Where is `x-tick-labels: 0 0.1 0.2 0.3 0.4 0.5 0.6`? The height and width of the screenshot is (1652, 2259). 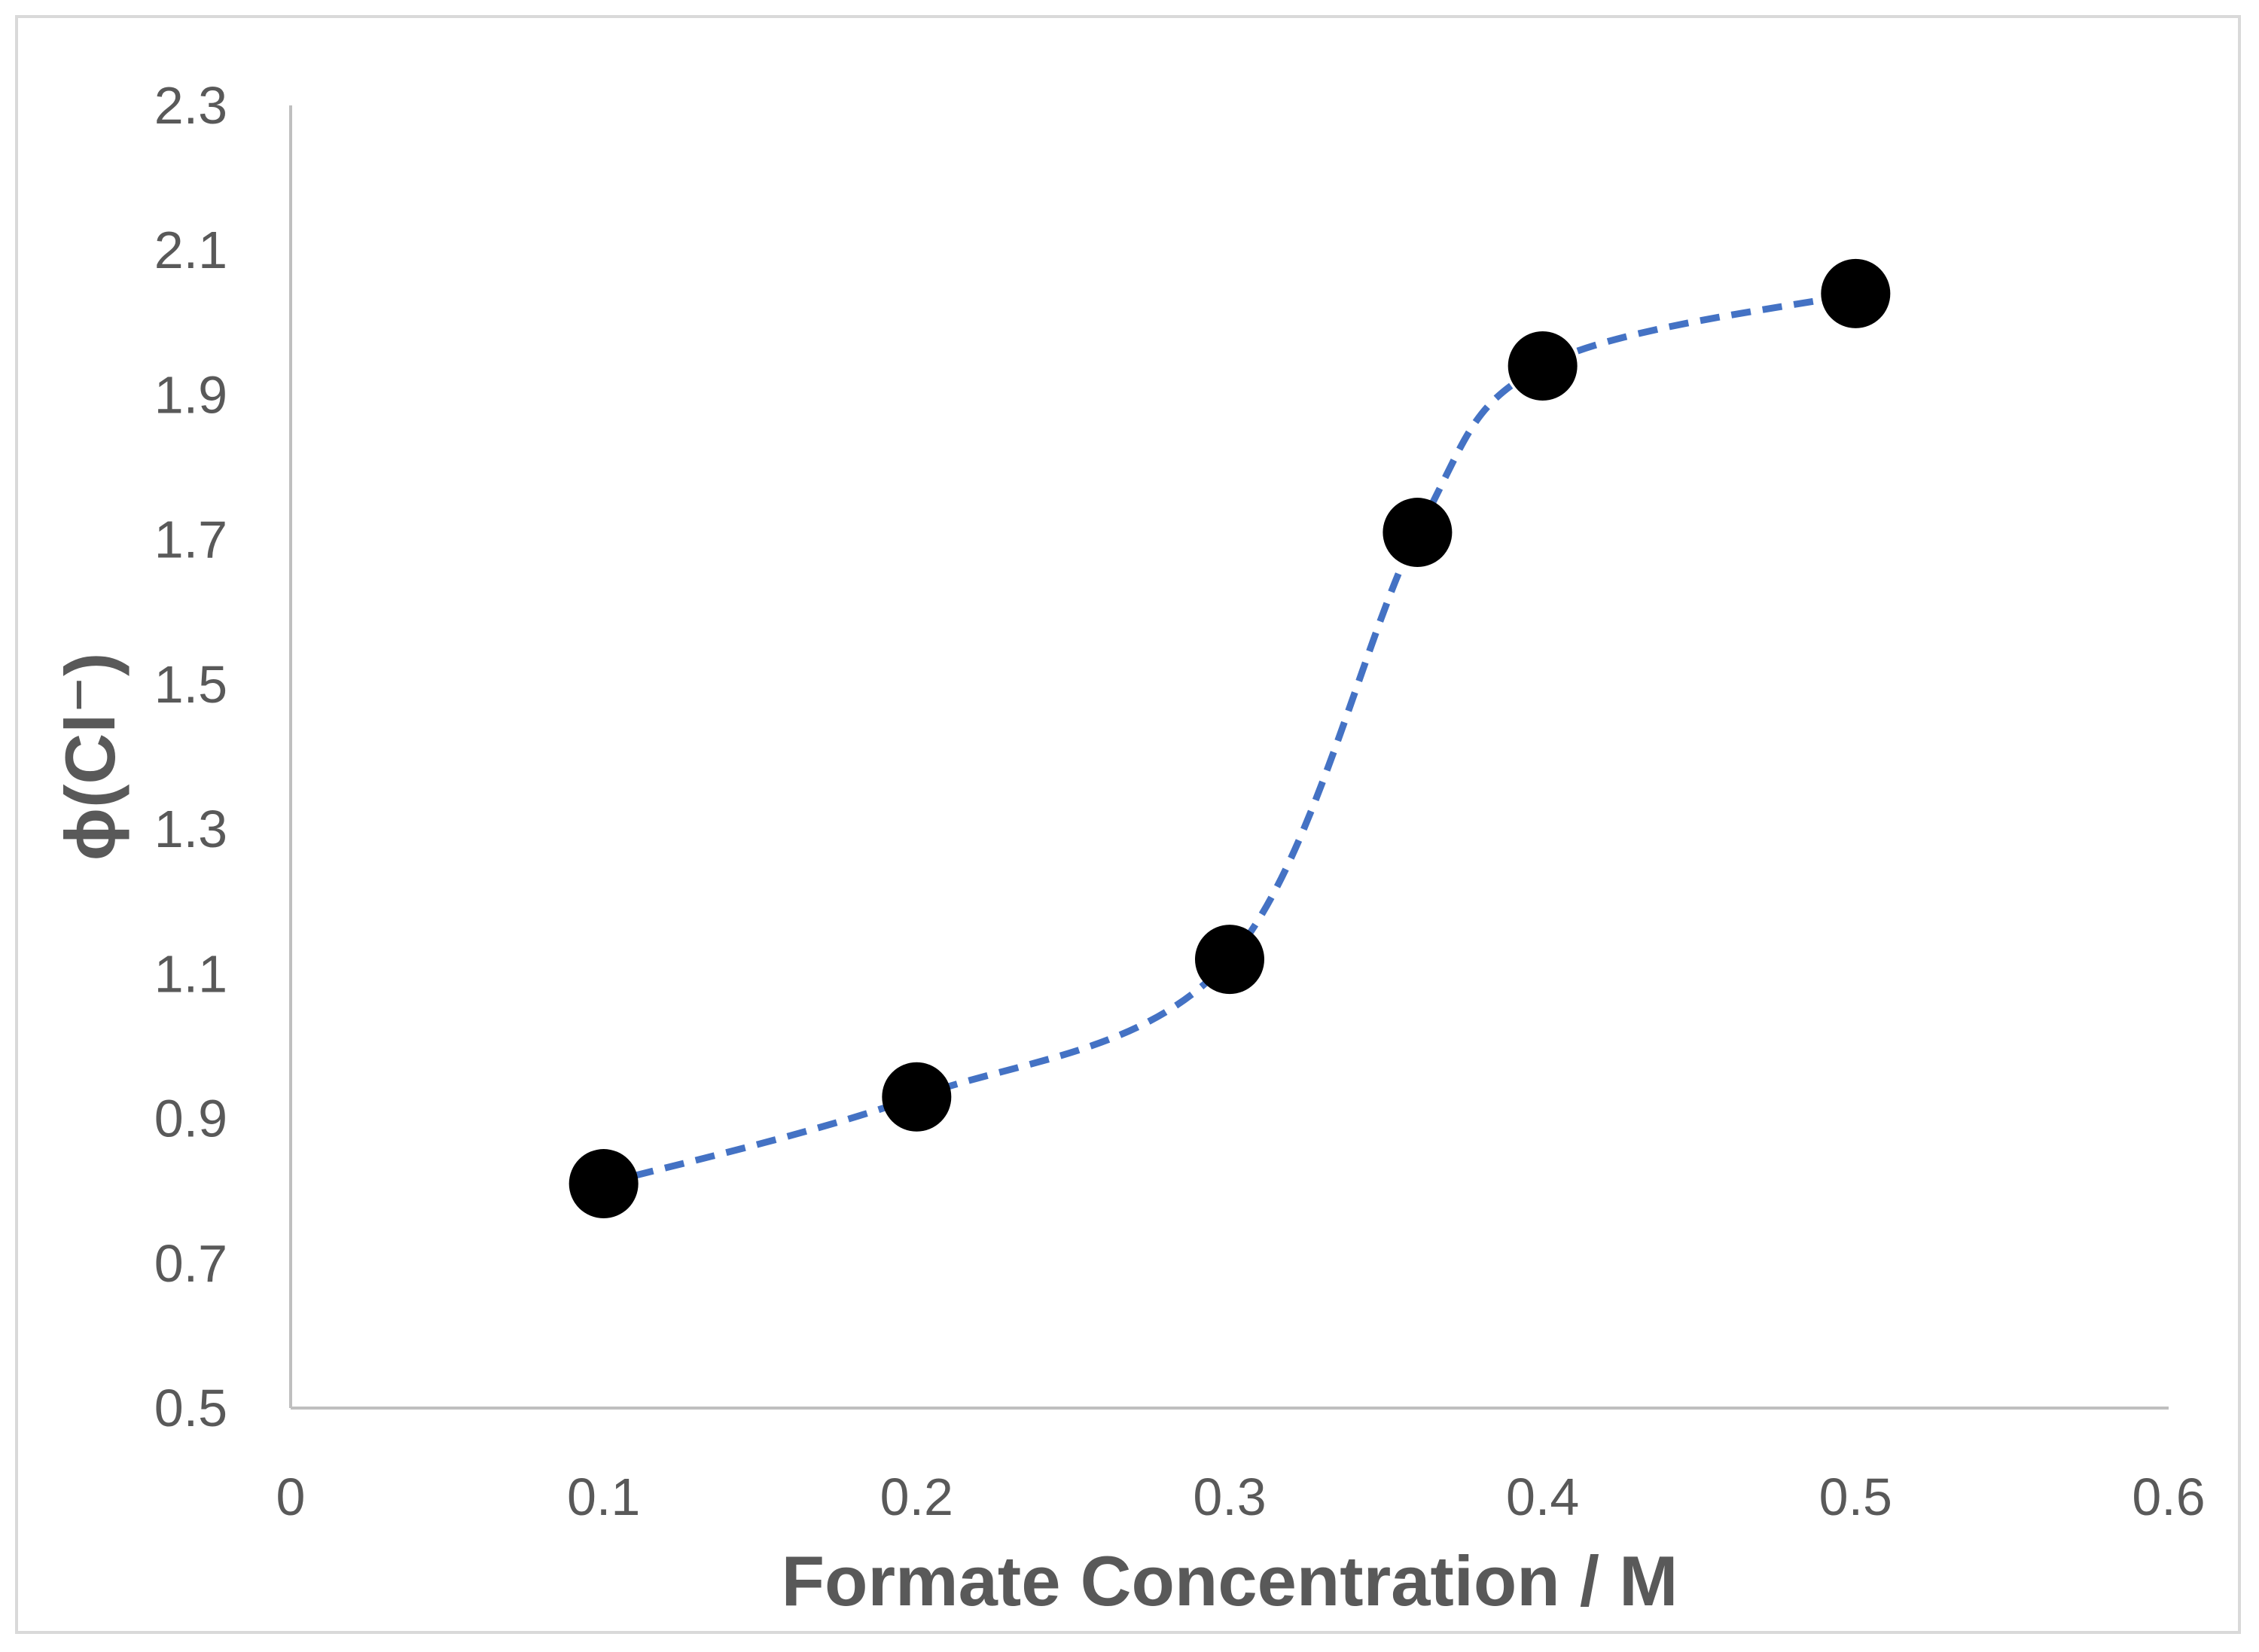 x-tick-labels: 0 0.1 0.2 0.3 0.4 0.5 0.6 is located at coordinates (1241, 1497).